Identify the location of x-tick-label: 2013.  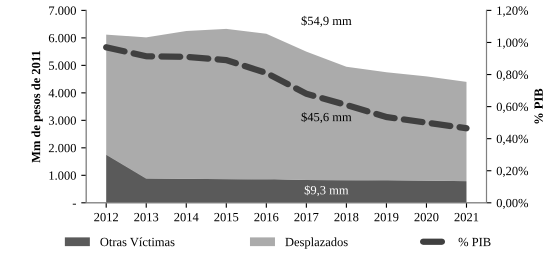
(146, 217).